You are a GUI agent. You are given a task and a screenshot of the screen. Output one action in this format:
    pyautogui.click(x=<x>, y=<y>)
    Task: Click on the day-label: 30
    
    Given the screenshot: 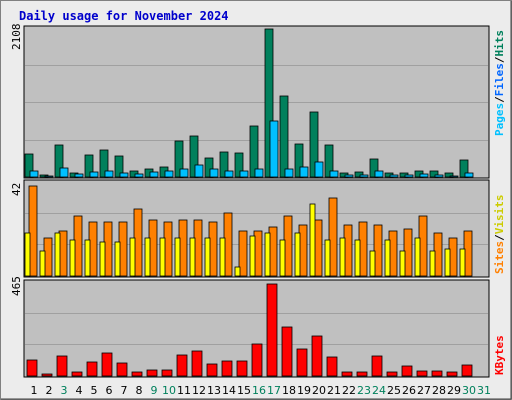 What is the action you would take?
    pyautogui.click(x=469, y=390)
    